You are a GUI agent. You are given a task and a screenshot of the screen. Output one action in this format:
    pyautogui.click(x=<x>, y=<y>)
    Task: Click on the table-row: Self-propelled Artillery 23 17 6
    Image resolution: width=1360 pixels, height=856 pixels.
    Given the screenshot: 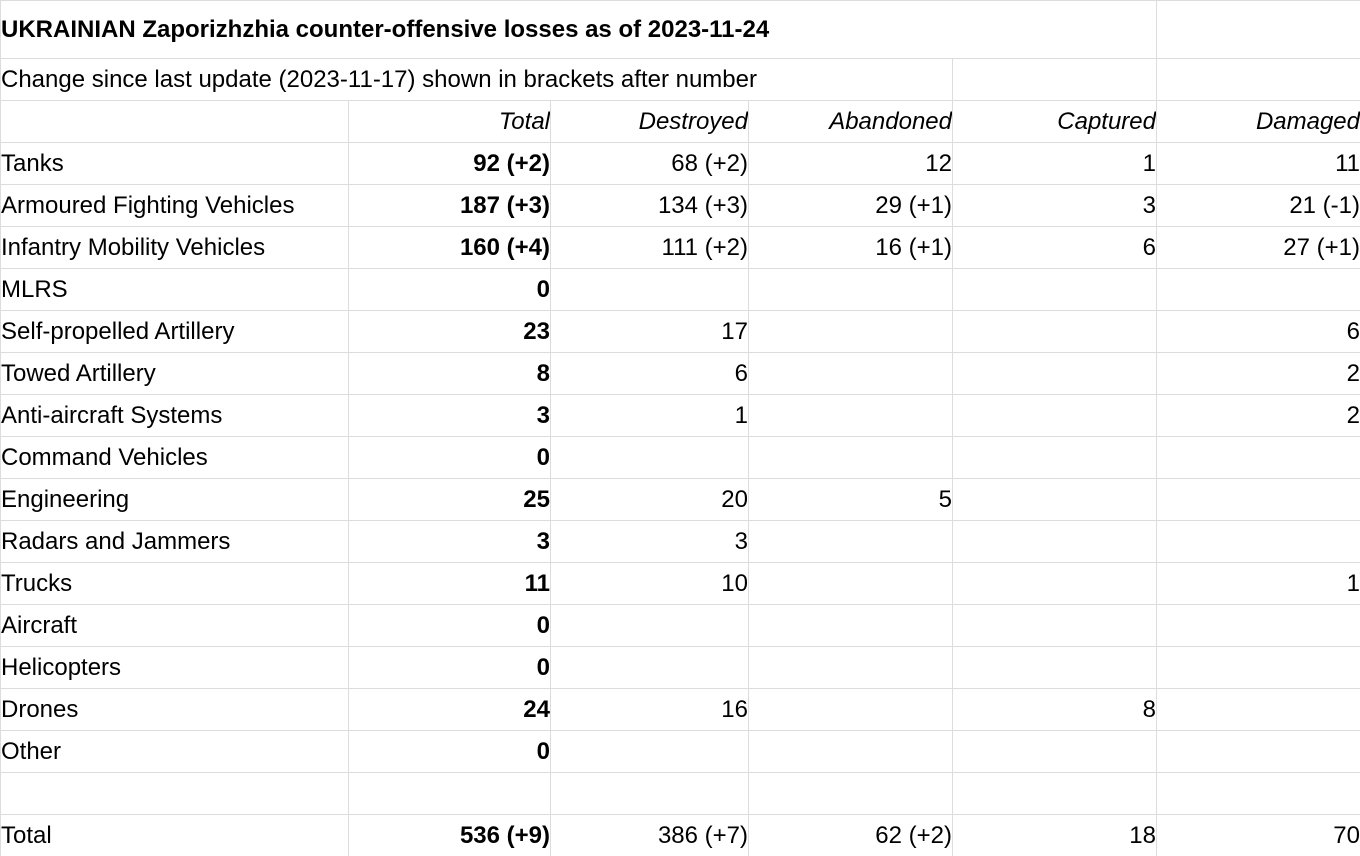 What is the action you would take?
    pyautogui.click(x=680, y=331)
    